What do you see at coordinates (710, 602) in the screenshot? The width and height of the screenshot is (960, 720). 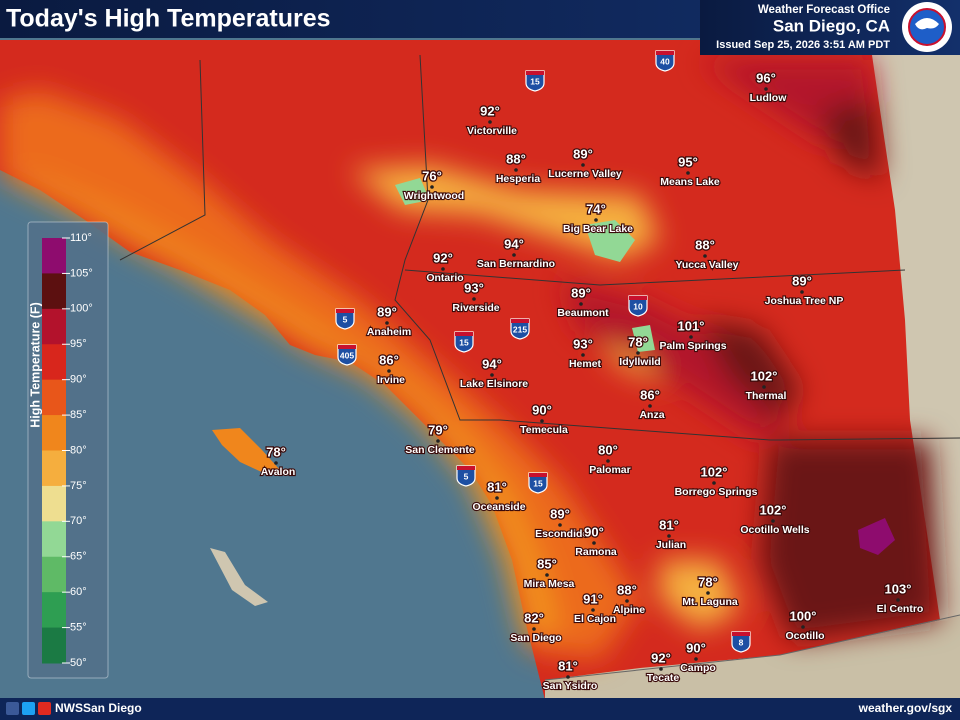 I see `city-name: Mt. Laguna` at bounding box center [710, 602].